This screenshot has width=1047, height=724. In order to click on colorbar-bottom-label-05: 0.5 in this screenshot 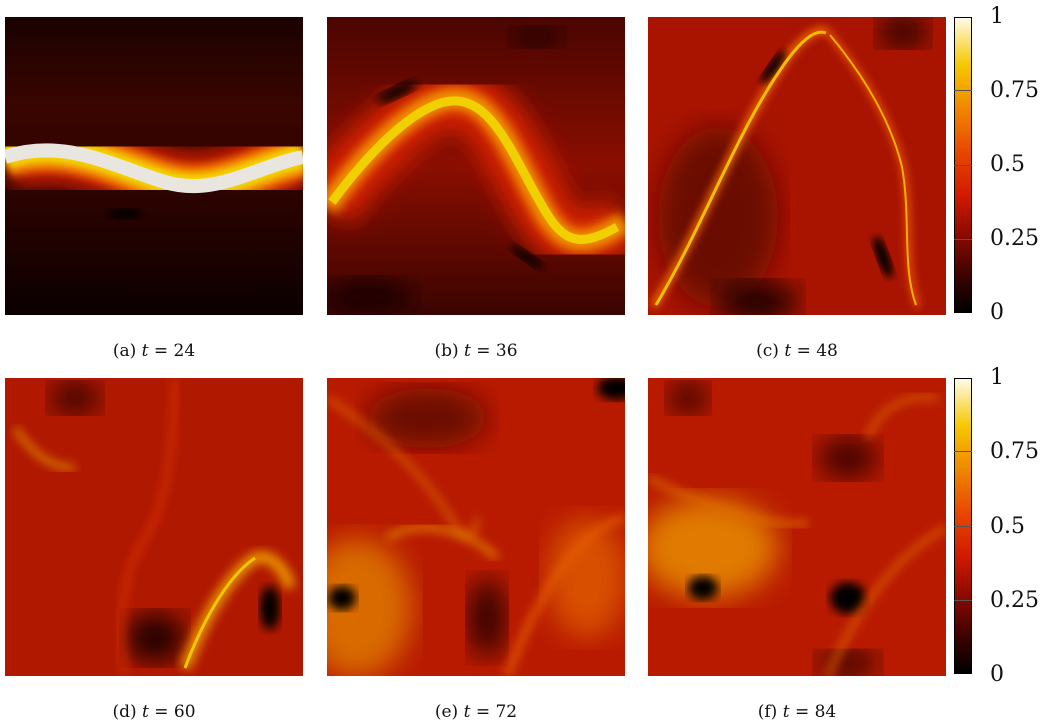, I will do `click(1007, 526)`.